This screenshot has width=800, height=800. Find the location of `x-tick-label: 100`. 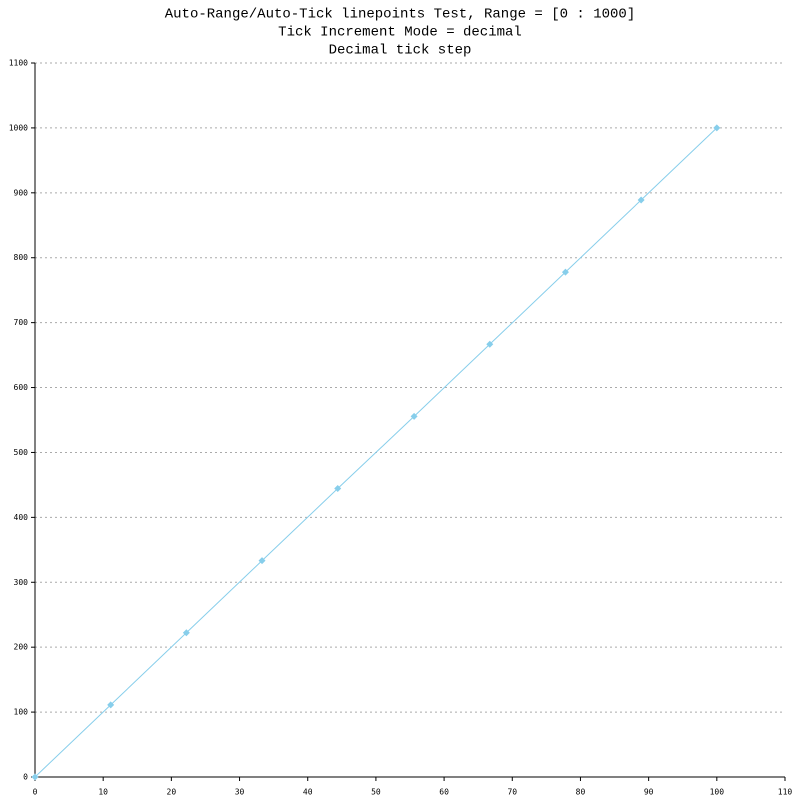

x-tick-label: 100 is located at coordinates (717, 792).